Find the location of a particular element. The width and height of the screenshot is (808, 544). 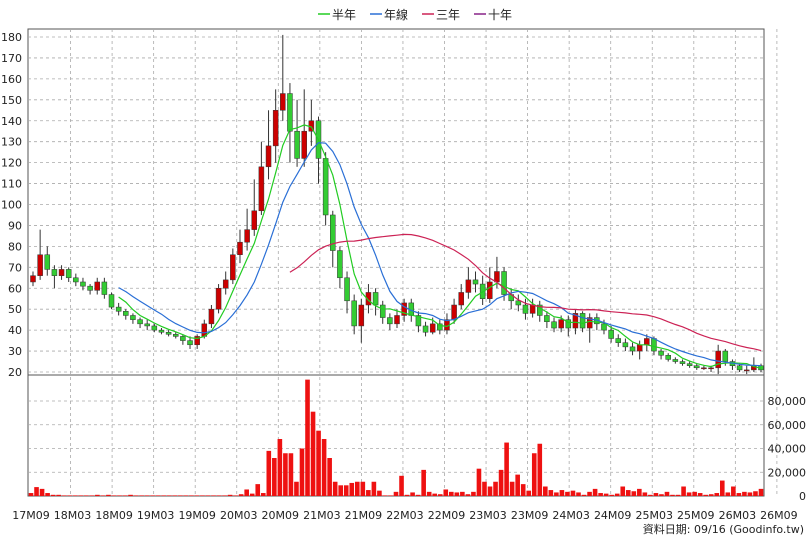

x-tick-label: 21M03 is located at coordinates (322, 515).